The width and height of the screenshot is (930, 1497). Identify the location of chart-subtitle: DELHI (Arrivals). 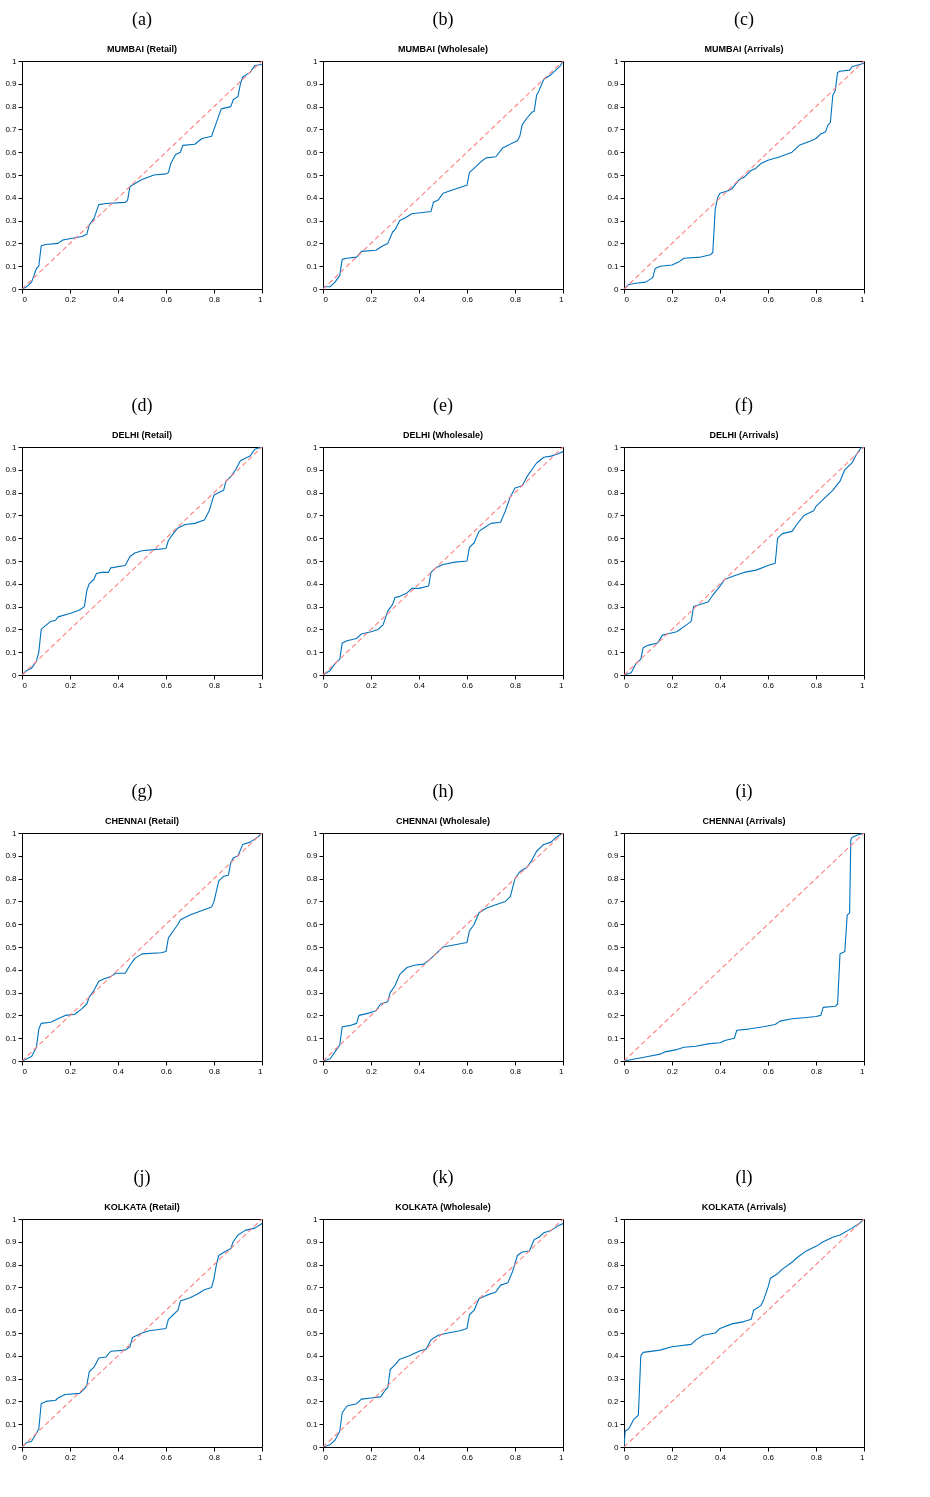
(744, 435).